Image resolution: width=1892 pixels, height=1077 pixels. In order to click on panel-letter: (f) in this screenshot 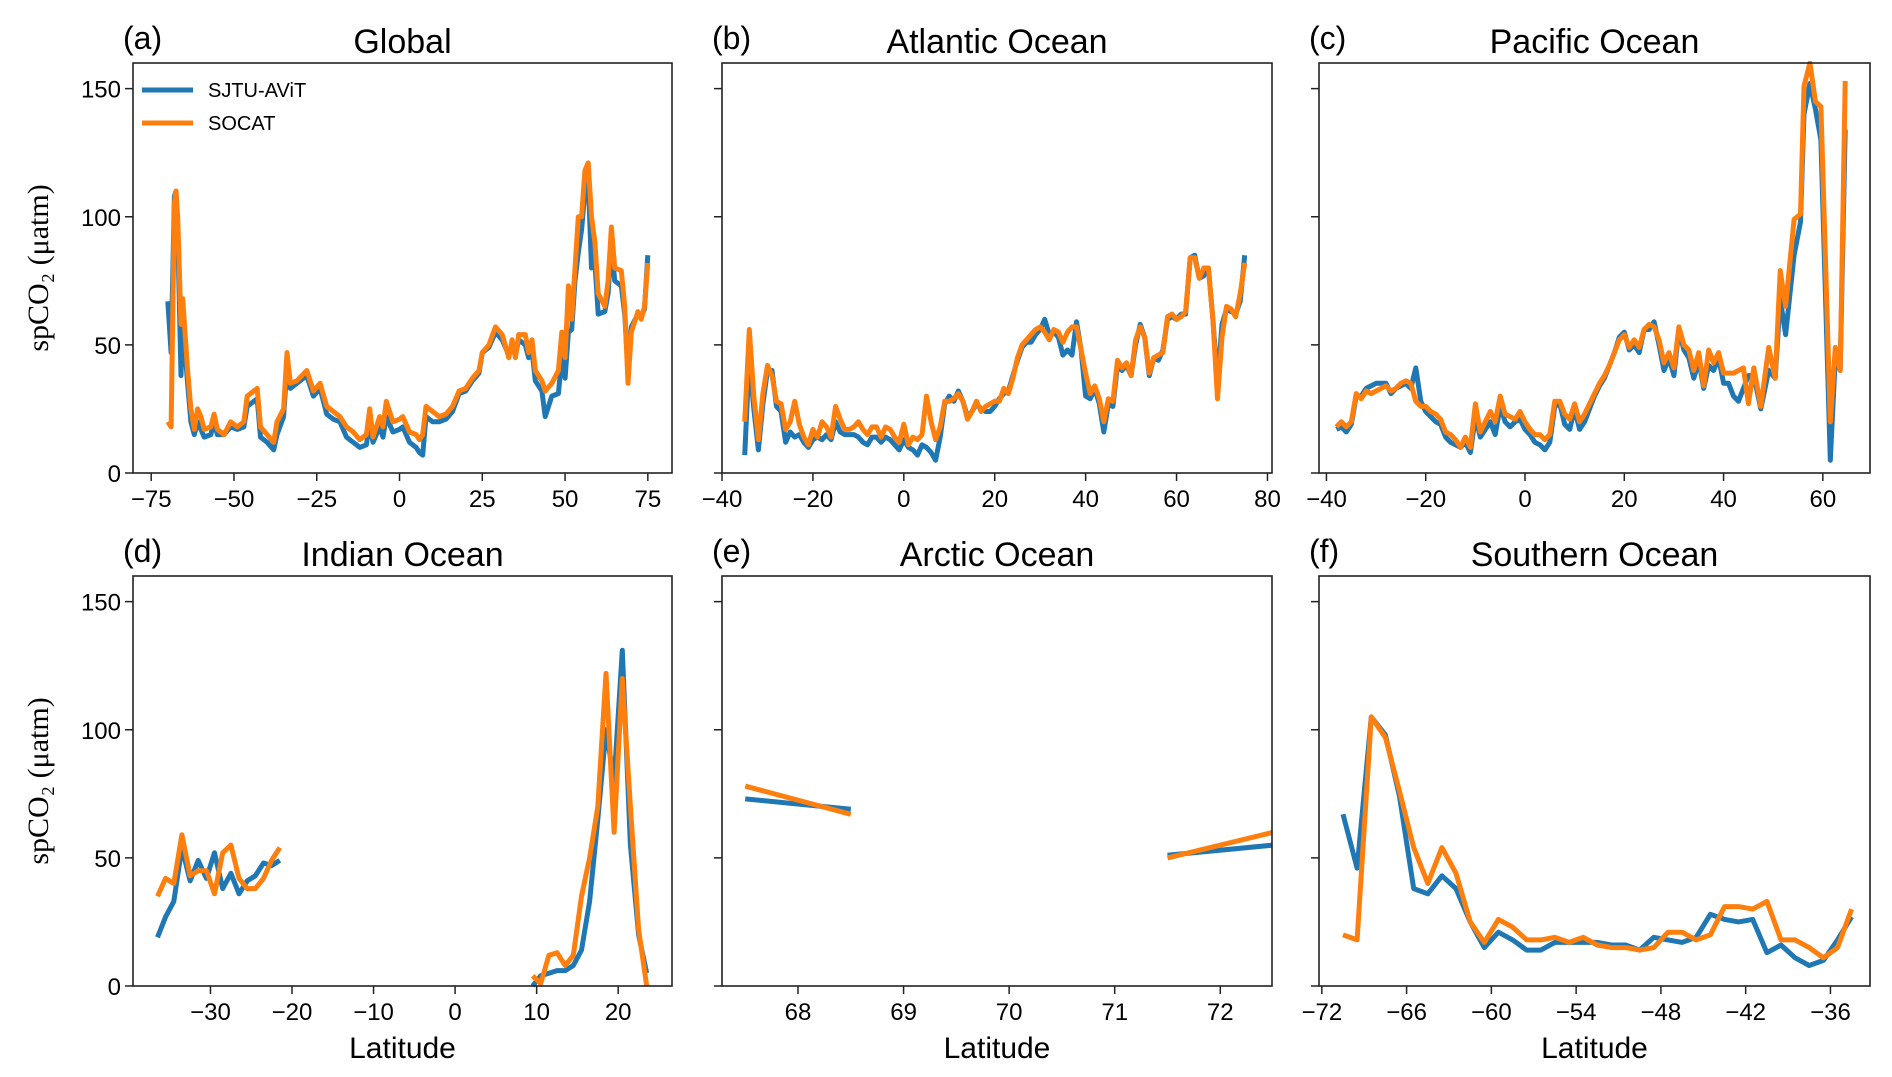, I will do `click(1324, 551)`.